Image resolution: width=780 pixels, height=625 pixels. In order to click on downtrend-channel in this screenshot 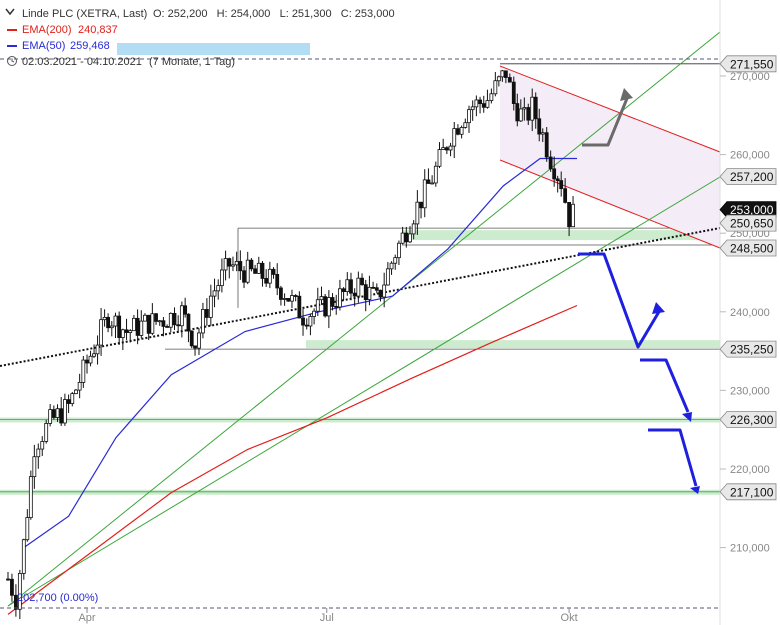, I will do `click(610, 157)`.